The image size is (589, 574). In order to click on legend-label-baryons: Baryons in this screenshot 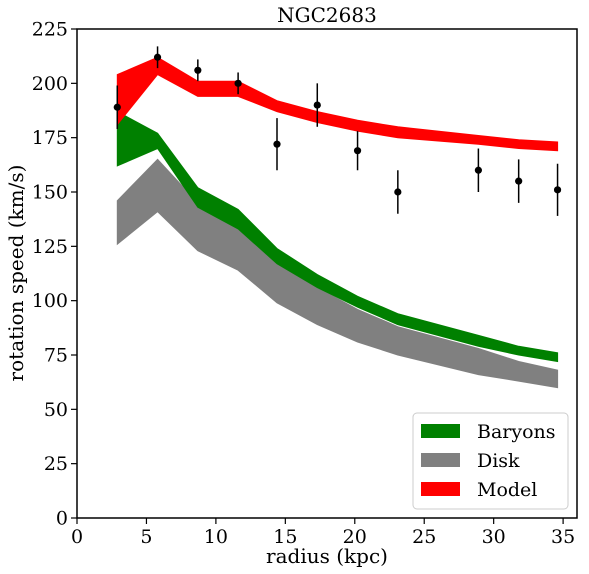, I will do `click(516, 432)`.